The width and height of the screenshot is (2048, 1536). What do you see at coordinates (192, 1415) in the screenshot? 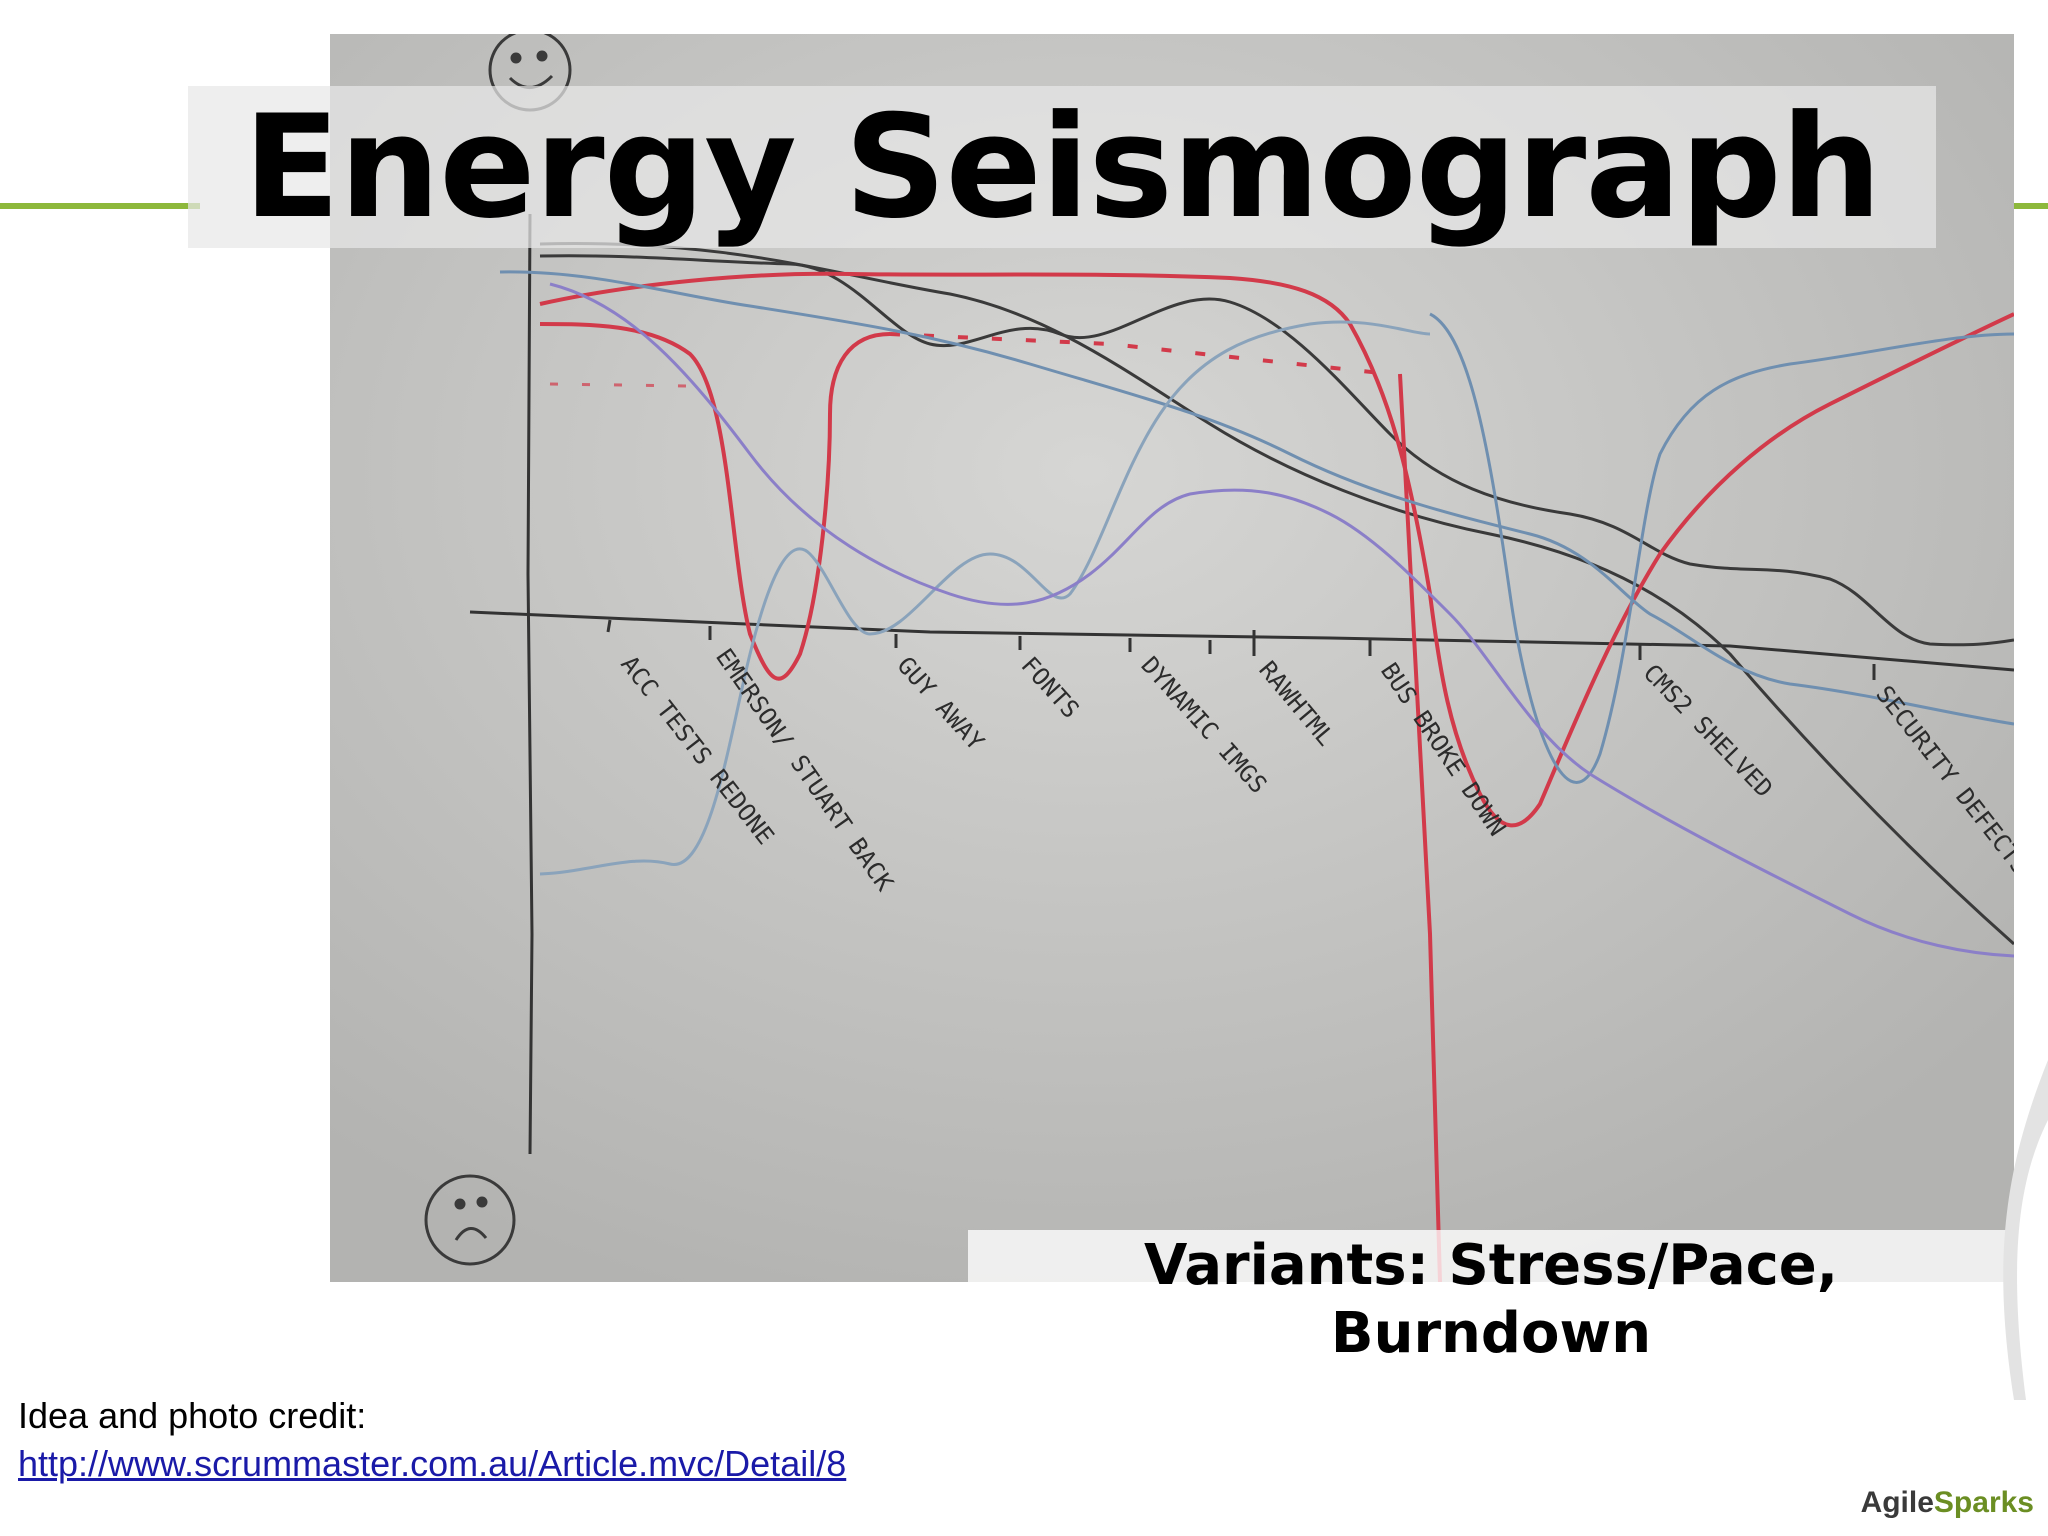
I see `credit-label: Idea and photo credit:` at bounding box center [192, 1415].